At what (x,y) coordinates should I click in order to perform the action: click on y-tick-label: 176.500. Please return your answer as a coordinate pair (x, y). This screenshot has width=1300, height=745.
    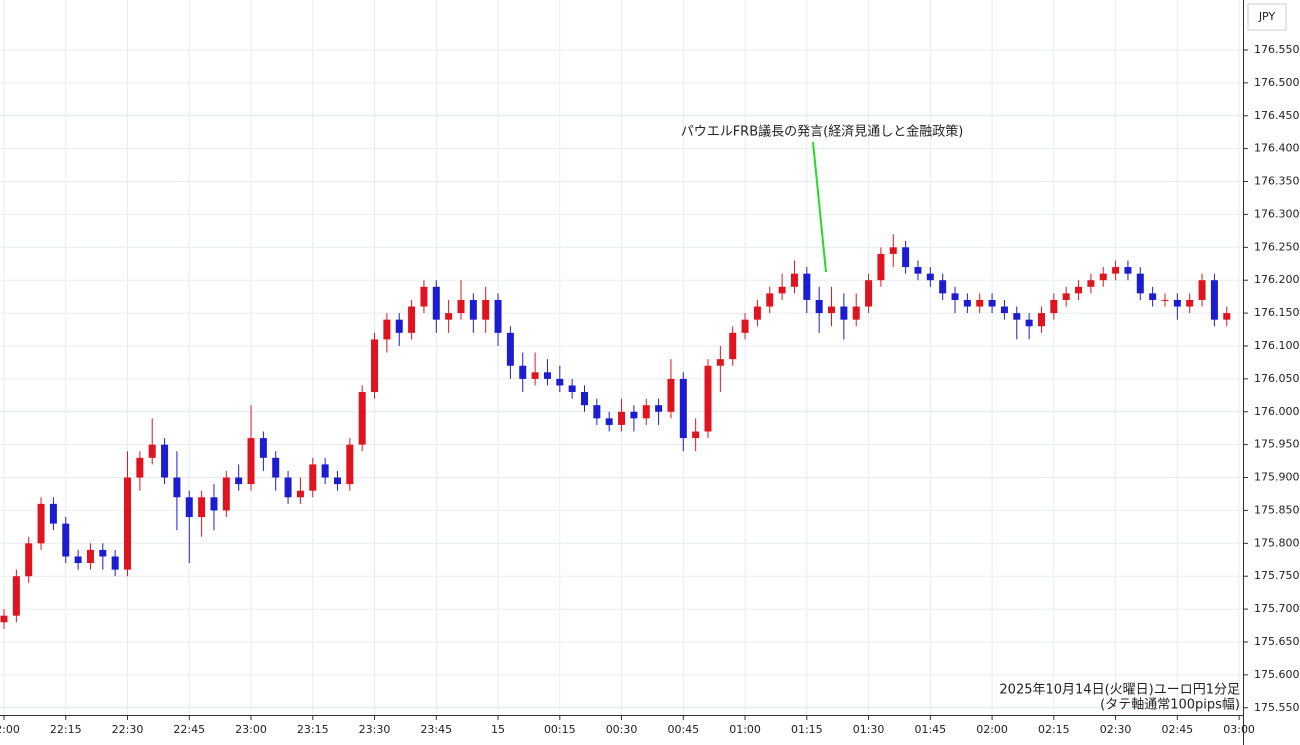
    Looking at the image, I should click on (1277, 82).